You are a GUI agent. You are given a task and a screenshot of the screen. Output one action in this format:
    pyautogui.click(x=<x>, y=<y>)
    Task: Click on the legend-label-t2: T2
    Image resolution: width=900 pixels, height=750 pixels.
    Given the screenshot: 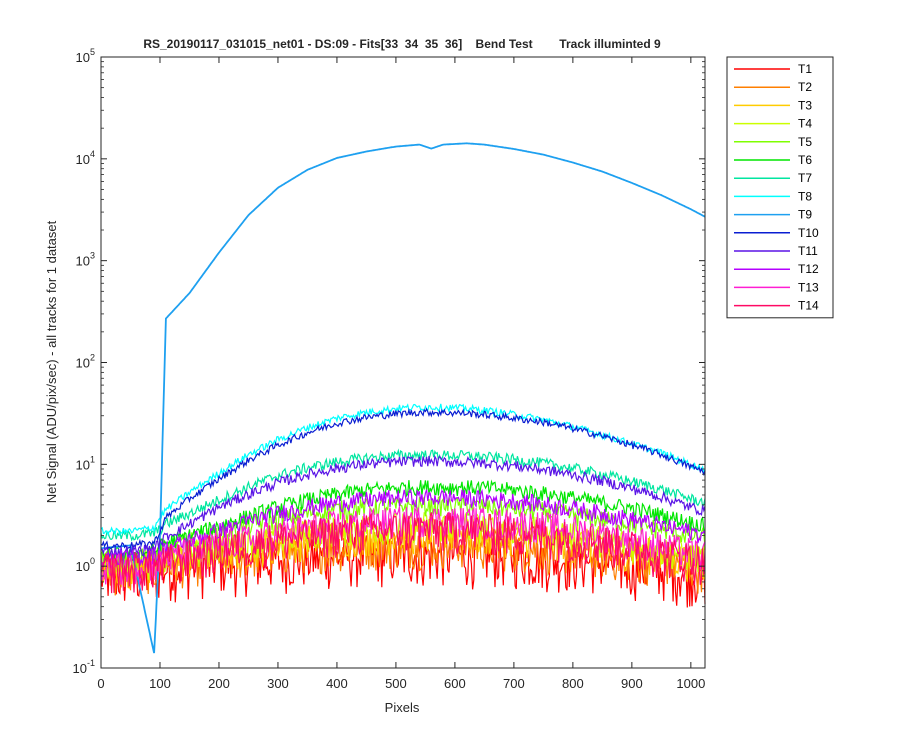 What is the action you would take?
    pyautogui.click(x=805, y=87)
    